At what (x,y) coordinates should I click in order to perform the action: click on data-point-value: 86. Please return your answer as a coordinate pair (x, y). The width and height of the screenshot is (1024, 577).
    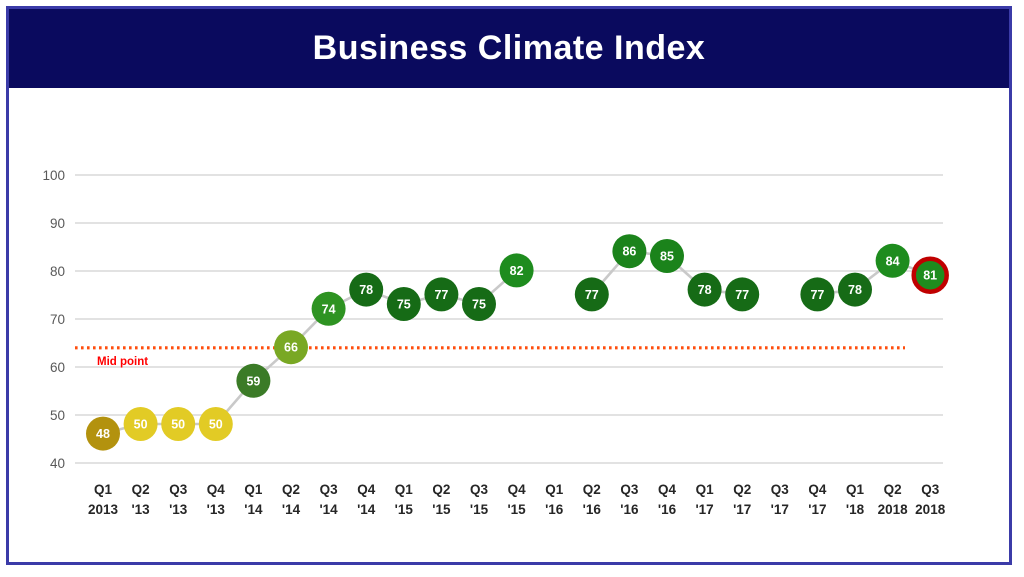
    Looking at the image, I should click on (629, 252).